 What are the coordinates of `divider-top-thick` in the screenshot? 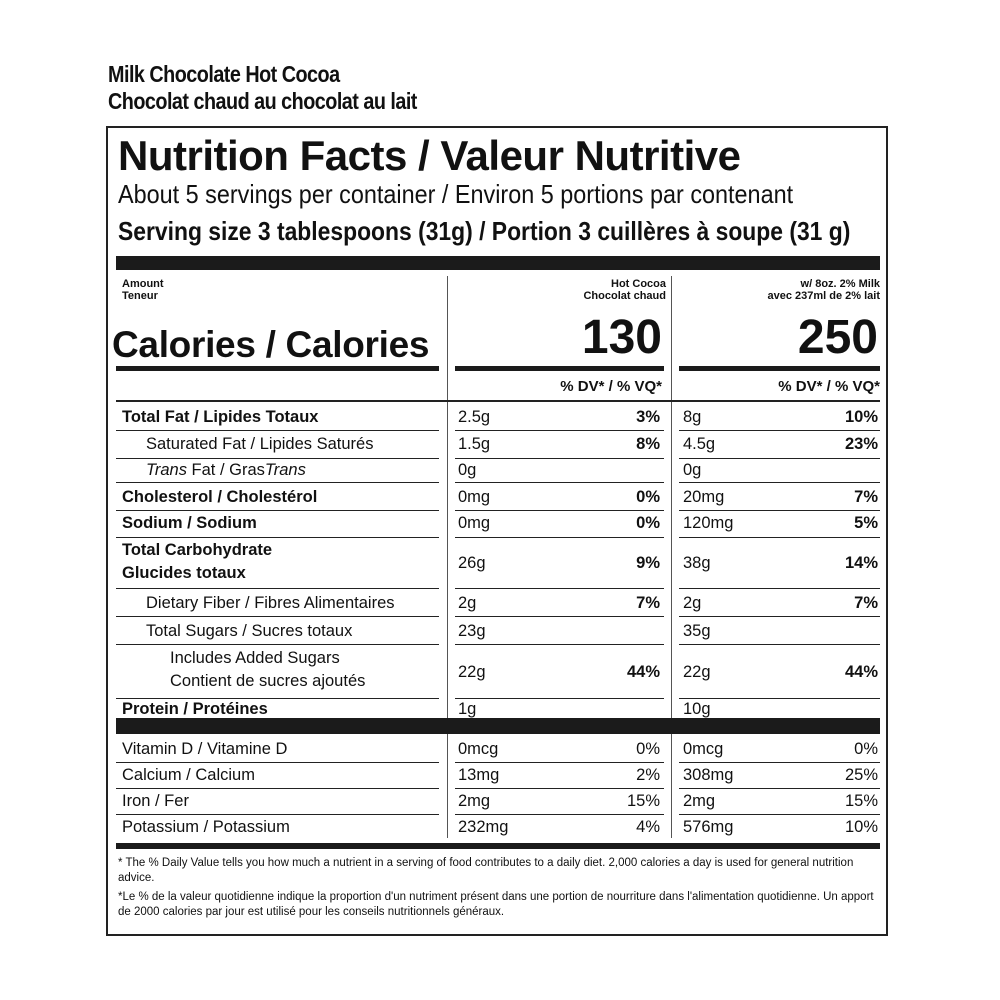 It's located at (498, 263).